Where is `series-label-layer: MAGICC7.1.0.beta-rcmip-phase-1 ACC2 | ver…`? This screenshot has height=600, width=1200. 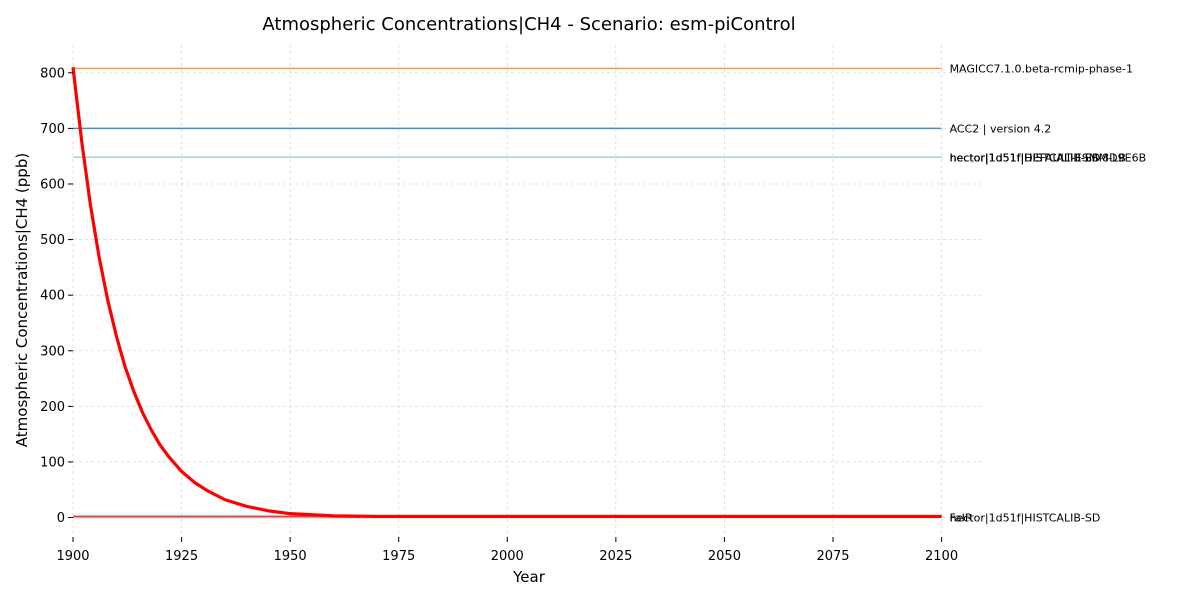
series-label-layer: MAGICC7.1.0.beta-rcmip-phase-1 ACC2 | ver… is located at coordinates (1048, 293).